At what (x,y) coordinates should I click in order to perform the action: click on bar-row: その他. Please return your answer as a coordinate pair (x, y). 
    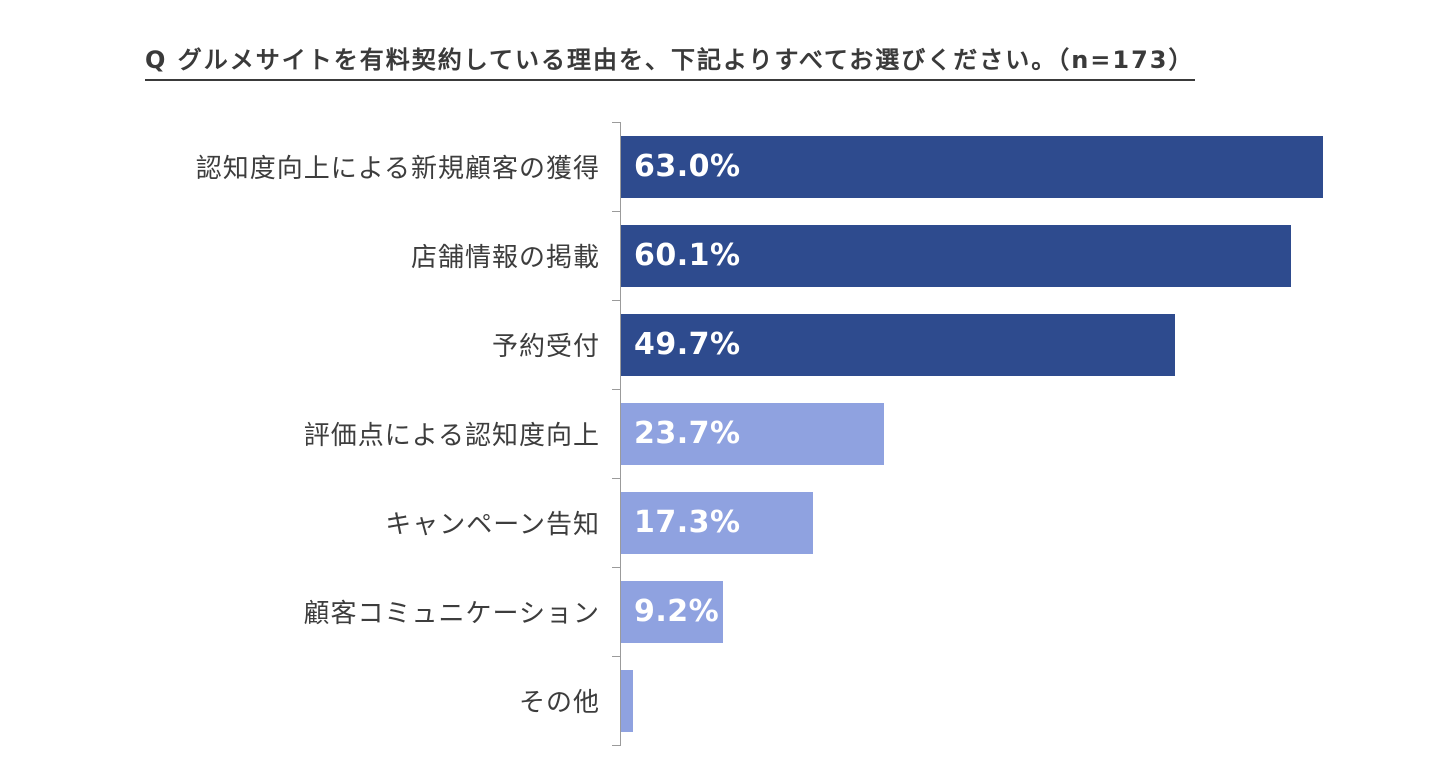
    Looking at the image, I should click on (720, 700).